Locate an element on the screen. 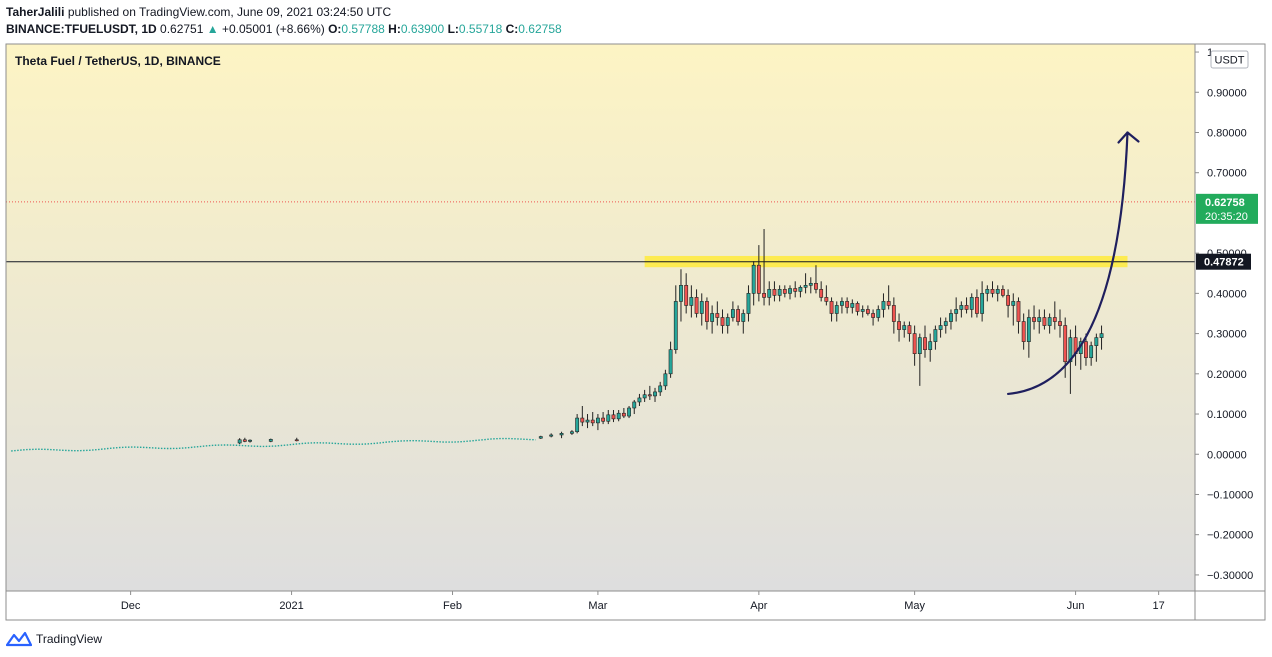 This screenshot has width=1272, height=657. price-labels-layer: 0.62758 20:35:20 0.47872 is located at coordinates (1227, 231).